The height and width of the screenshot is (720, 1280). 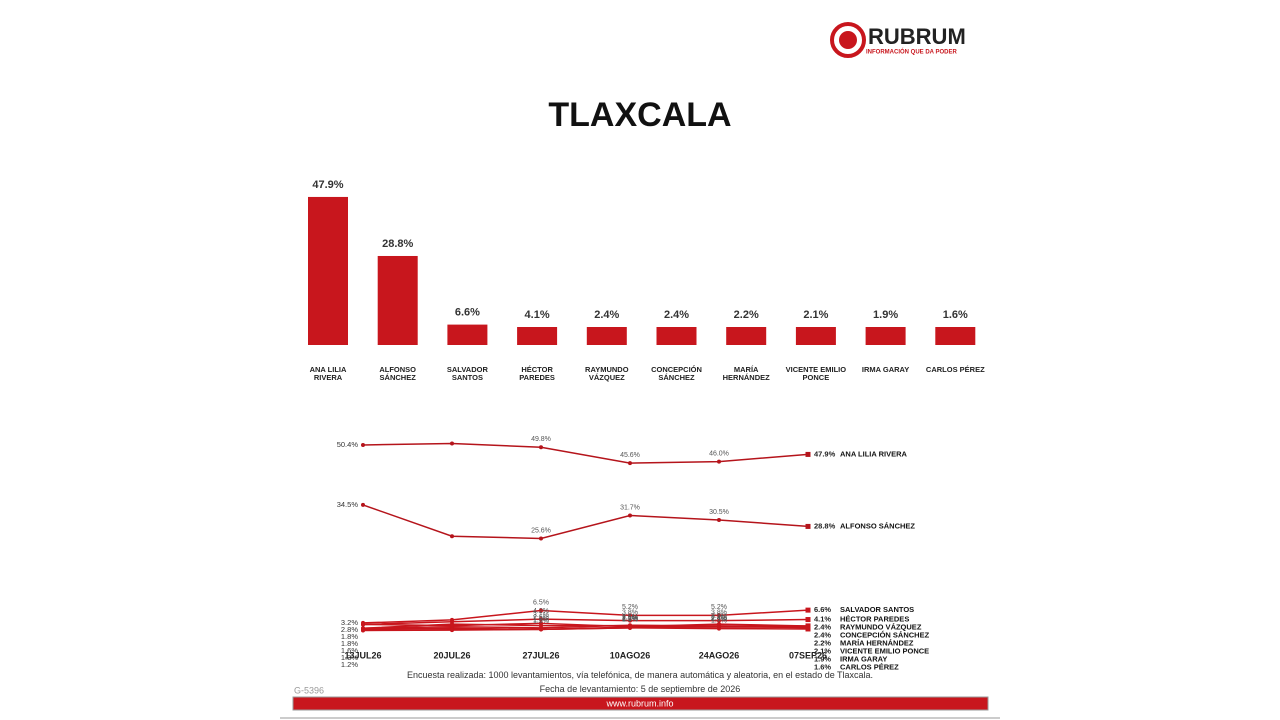 I want to click on value-label: 4.2%, so click(x=541, y=611).